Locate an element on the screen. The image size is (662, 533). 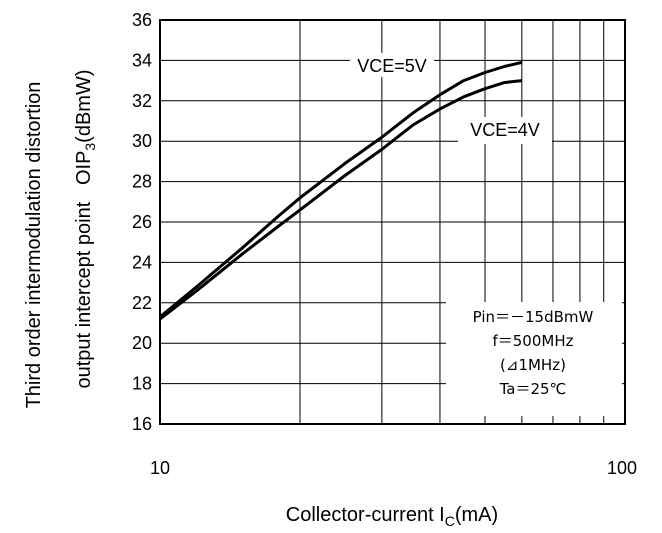
condition-text: f＝500MHz is located at coordinates (532, 341).